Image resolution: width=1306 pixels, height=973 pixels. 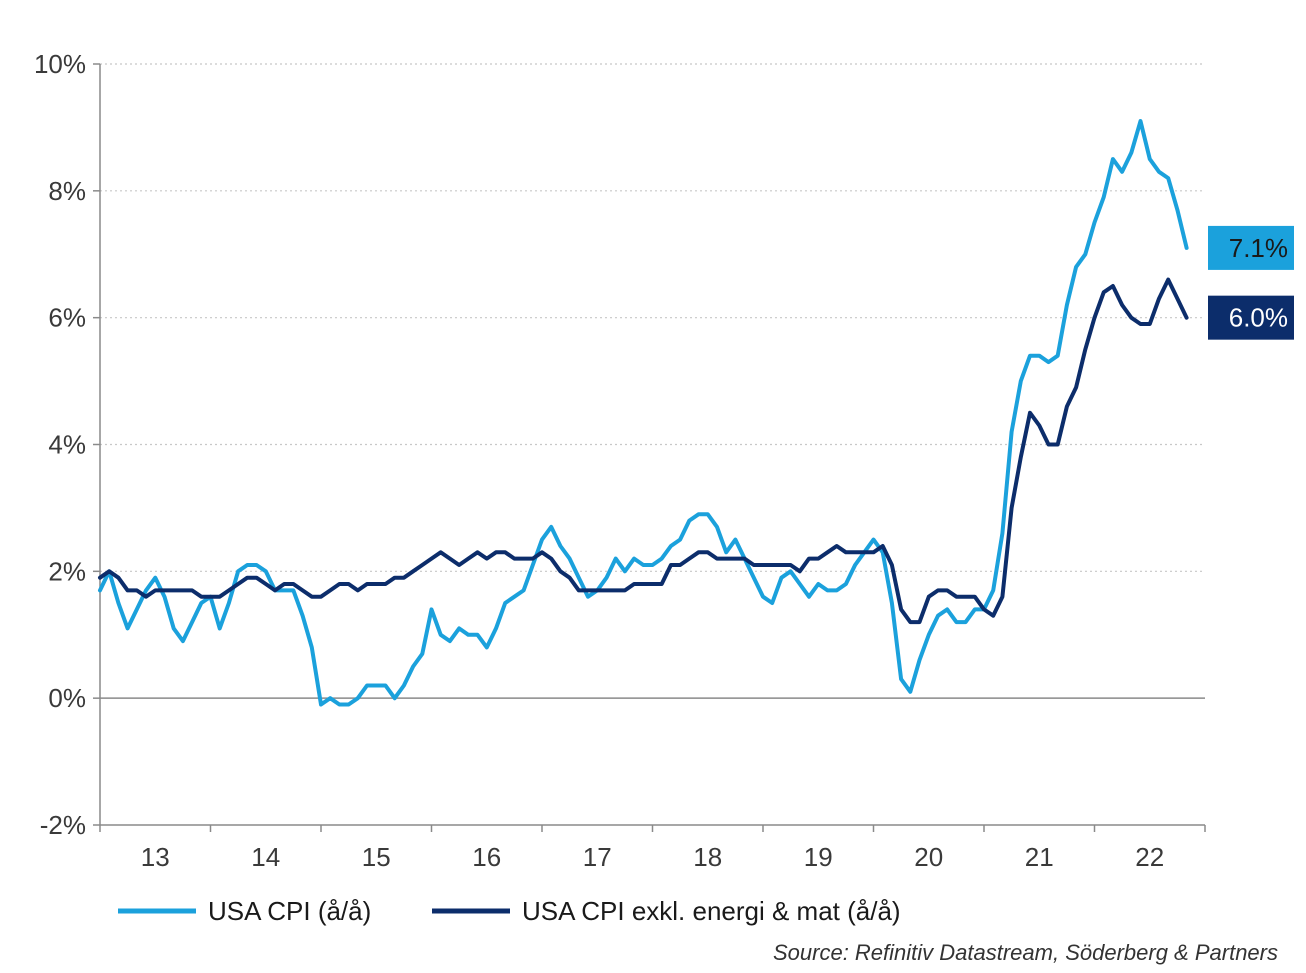 I want to click on x-axis-ticks: 13 14 15 16 17 18 19 20 21 22, so click(x=652, y=848).